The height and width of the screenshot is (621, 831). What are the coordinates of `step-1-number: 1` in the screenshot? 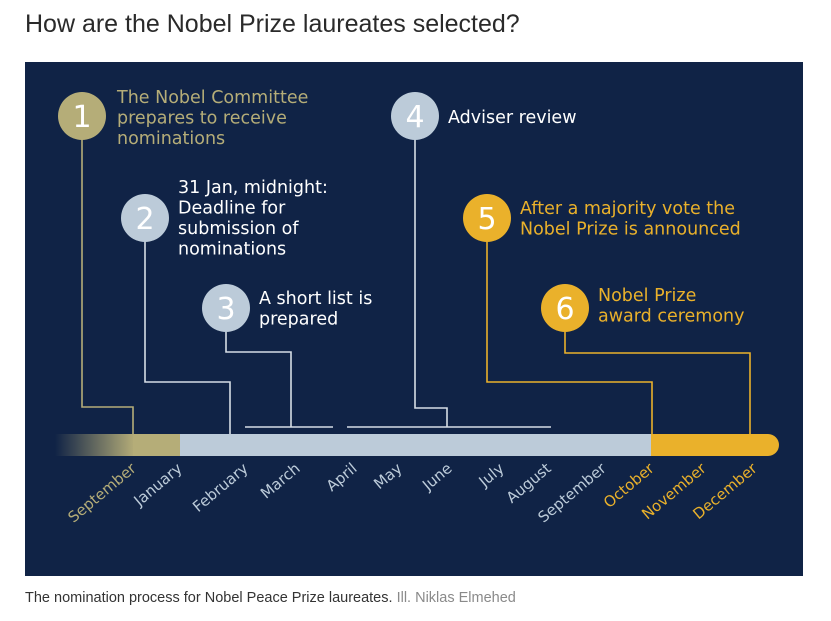 It's located at (81, 117).